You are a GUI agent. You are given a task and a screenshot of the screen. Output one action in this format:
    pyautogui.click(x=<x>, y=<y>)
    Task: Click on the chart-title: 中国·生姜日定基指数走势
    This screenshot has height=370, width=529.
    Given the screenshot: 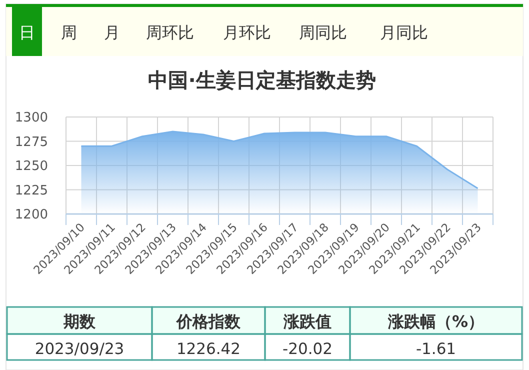 What is the action you would take?
    pyautogui.click(x=262, y=80)
    